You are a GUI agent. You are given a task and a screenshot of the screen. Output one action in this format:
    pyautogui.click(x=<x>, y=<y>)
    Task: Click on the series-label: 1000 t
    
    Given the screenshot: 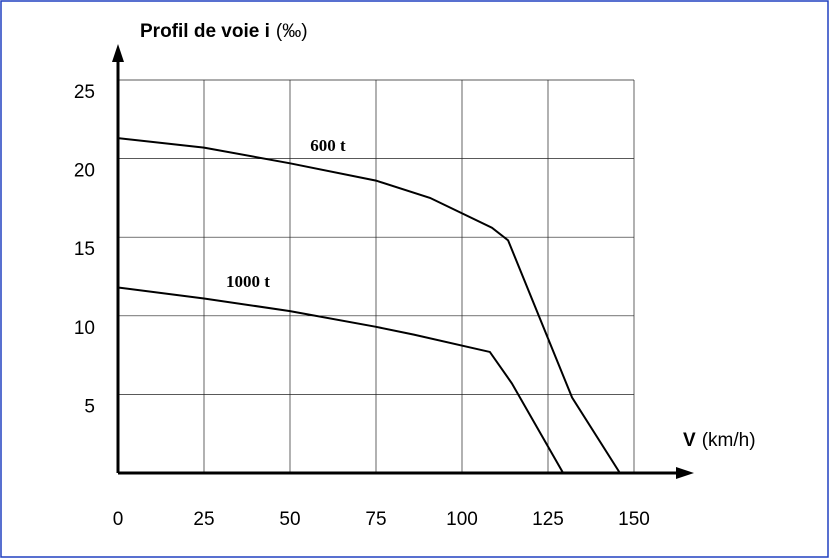 What is the action you would take?
    pyautogui.click(x=248, y=281)
    